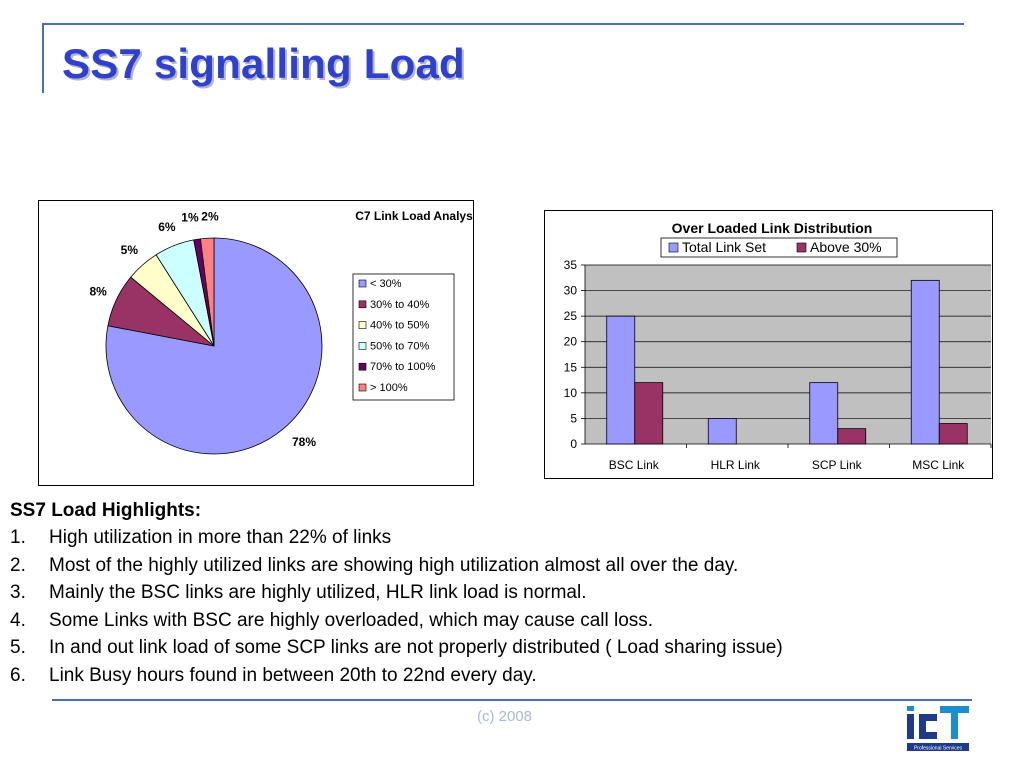  What do you see at coordinates (389, 388) in the screenshot?
I see `legend-label: > 100%` at bounding box center [389, 388].